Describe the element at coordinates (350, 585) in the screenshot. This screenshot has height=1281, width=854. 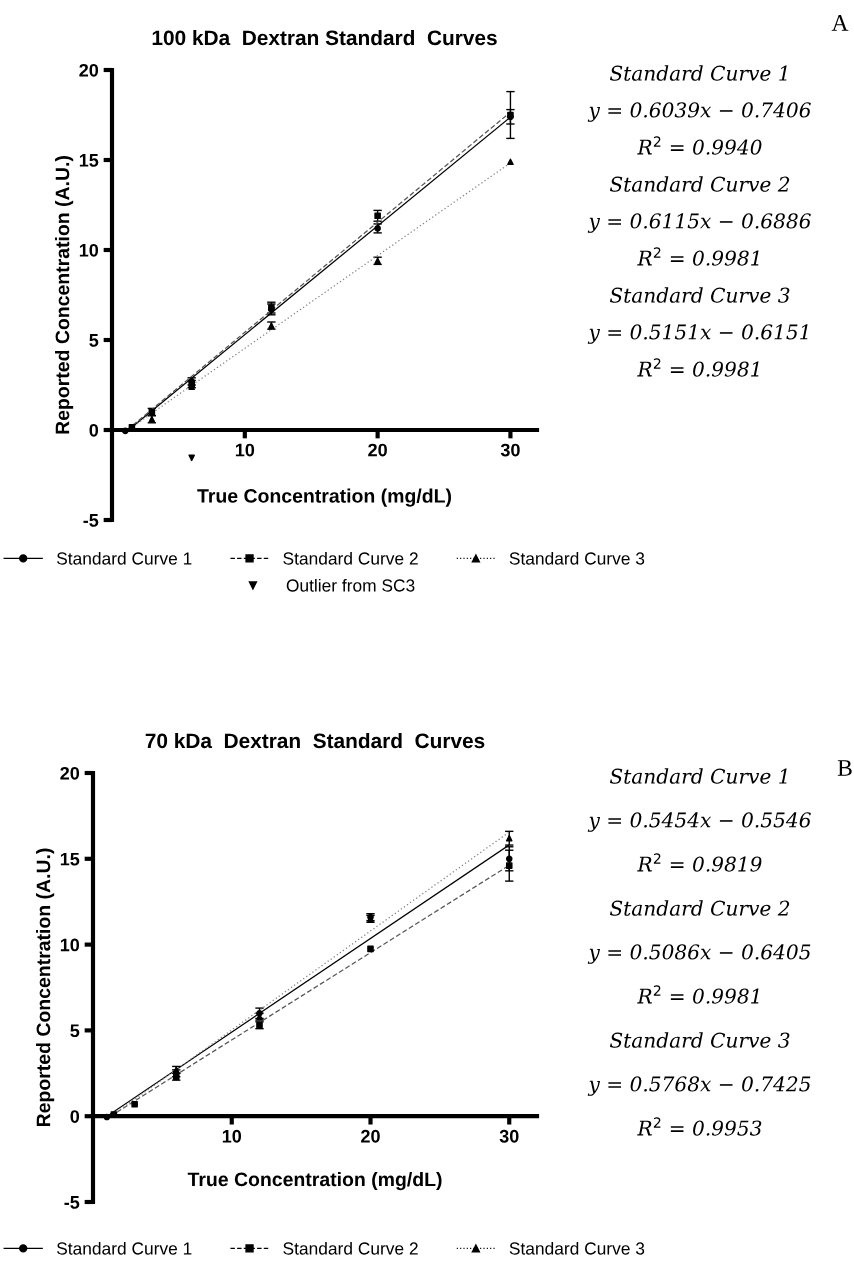
I see `legend-label: Outlier from SC3` at that location.